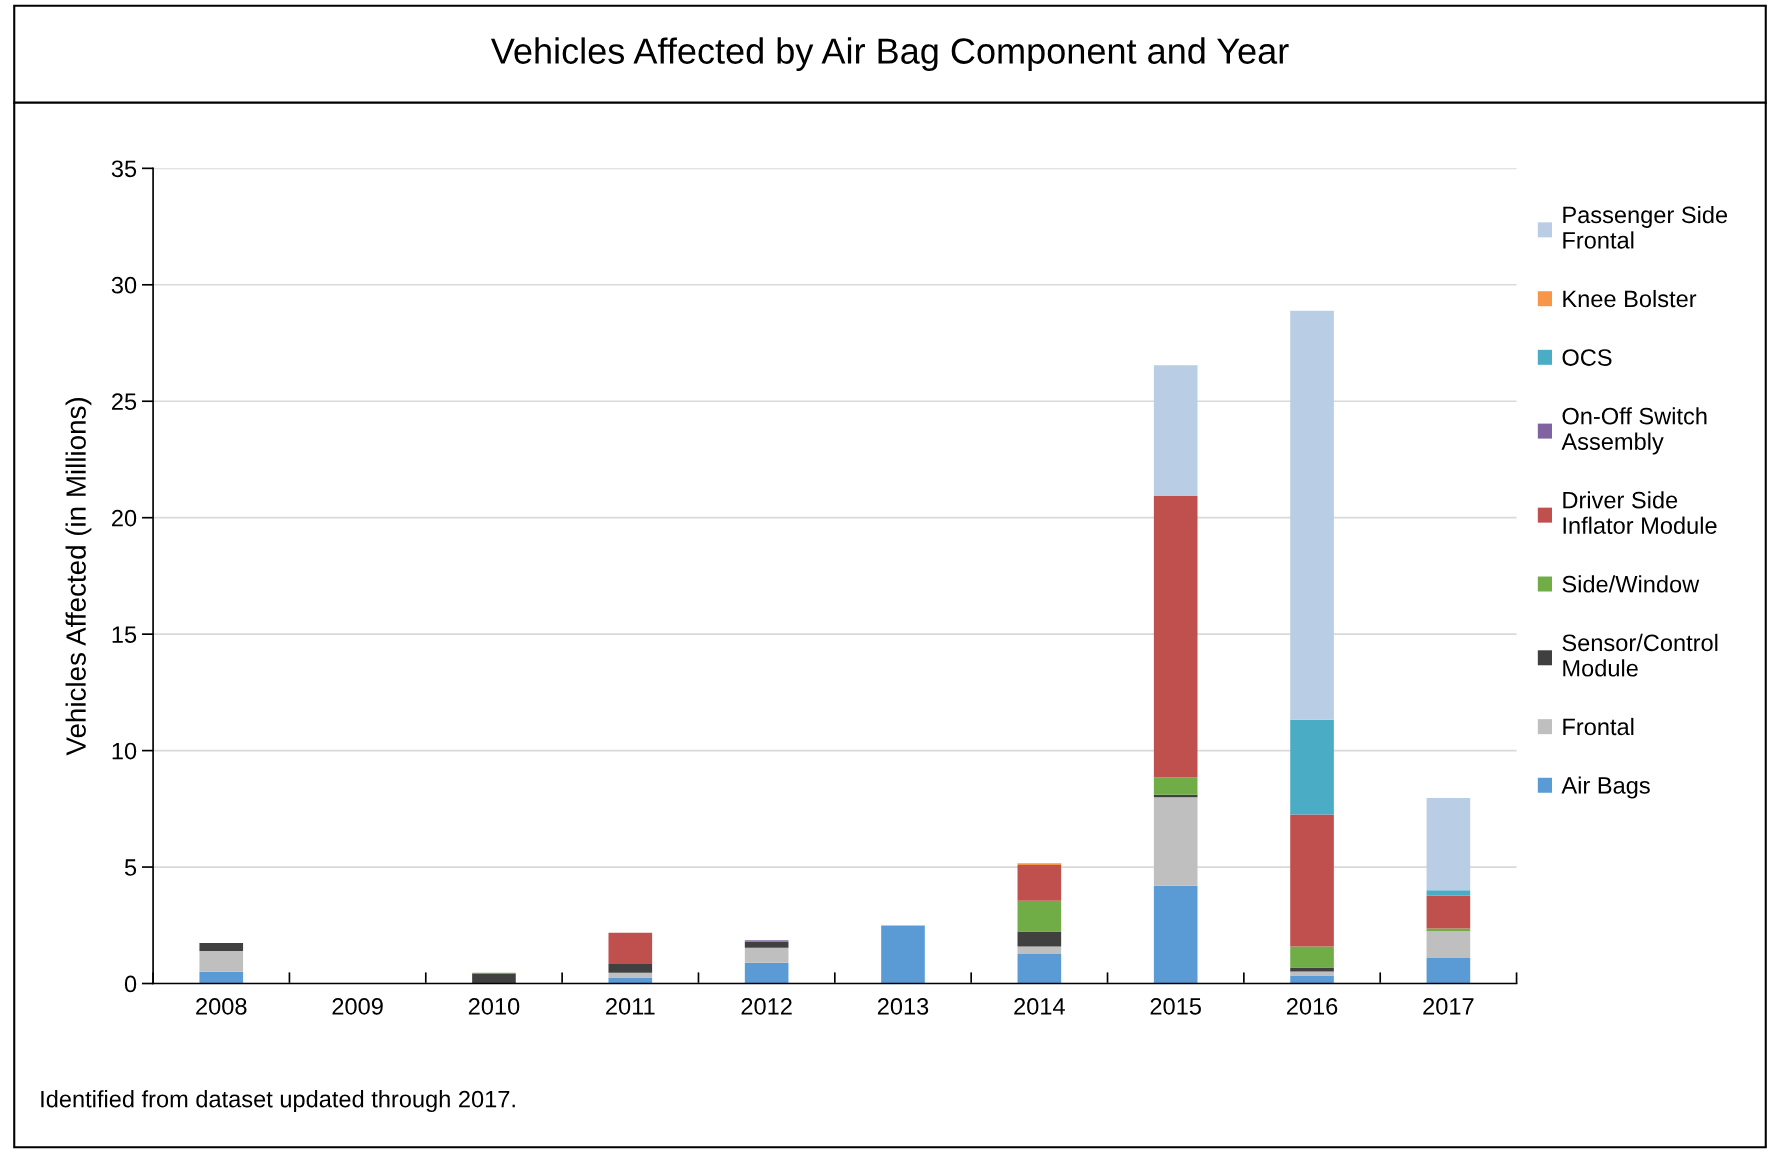  What do you see at coordinates (130, 867) in the screenshot?
I see `y-tick-label: 5` at bounding box center [130, 867].